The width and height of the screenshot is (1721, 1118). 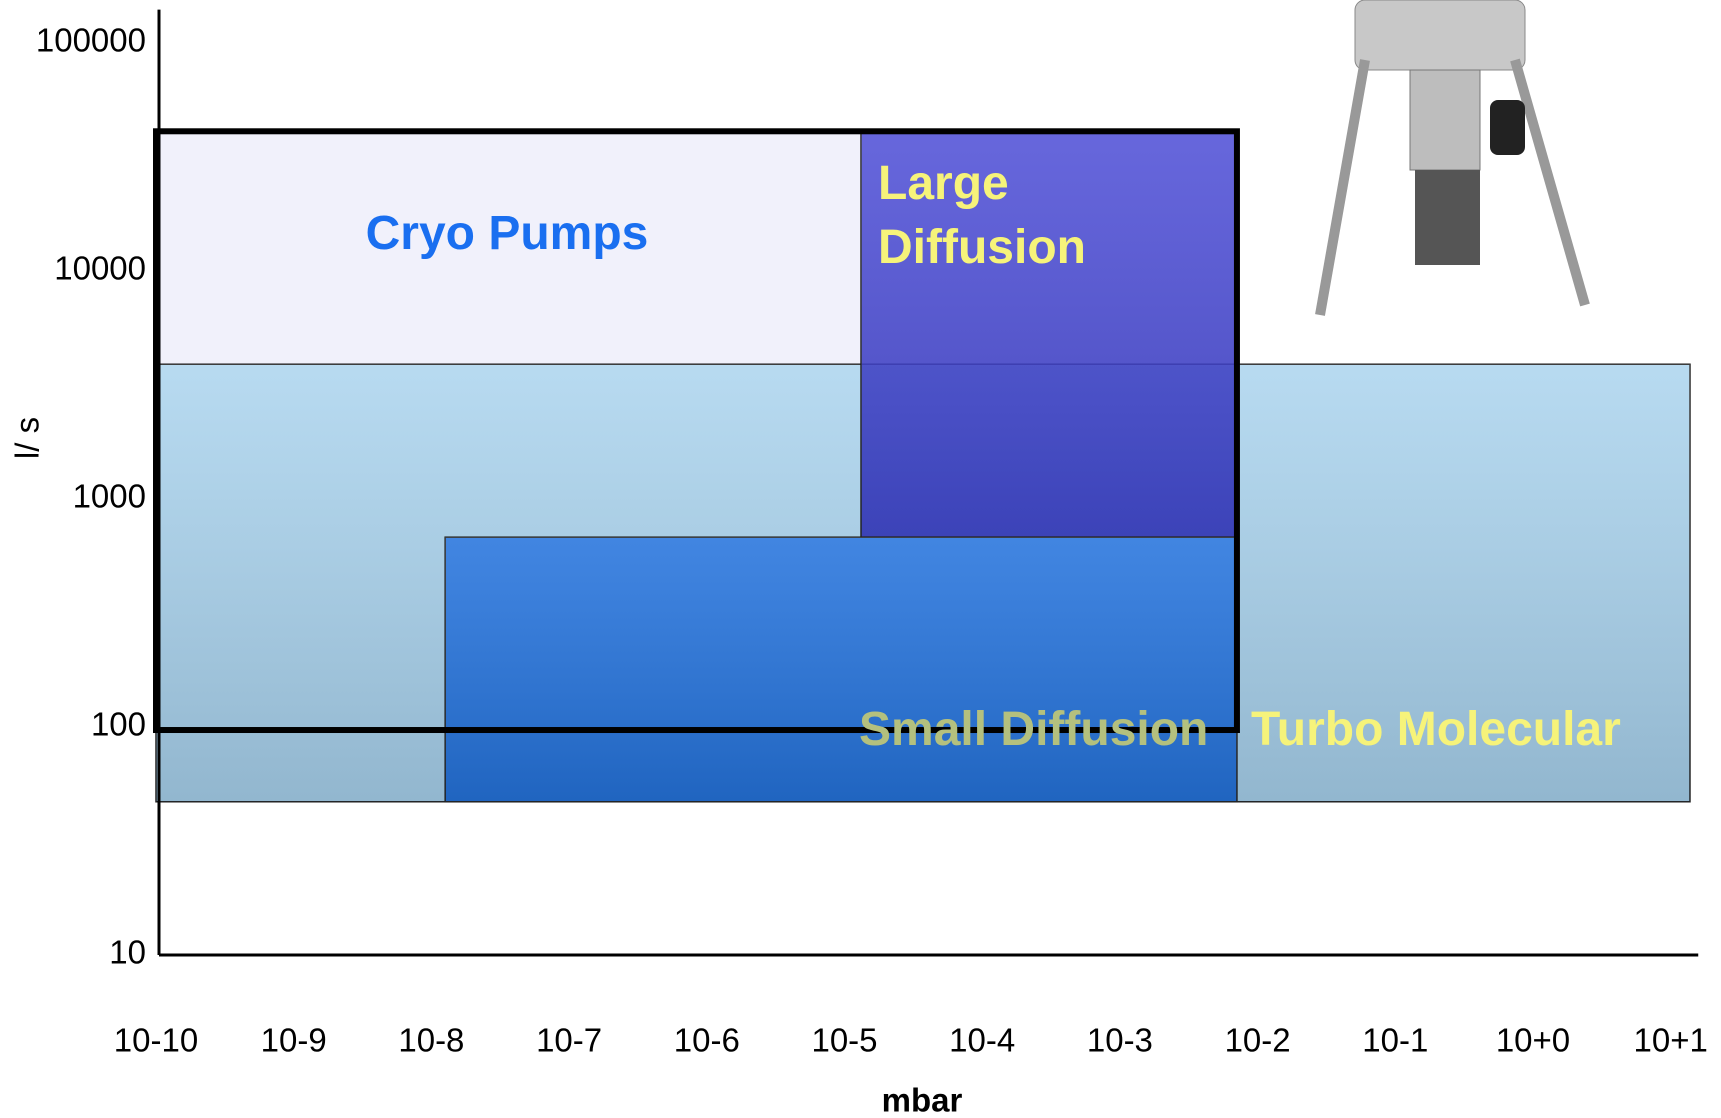 I want to click on x-tick-label: 10-6, so click(x=707, y=1040).